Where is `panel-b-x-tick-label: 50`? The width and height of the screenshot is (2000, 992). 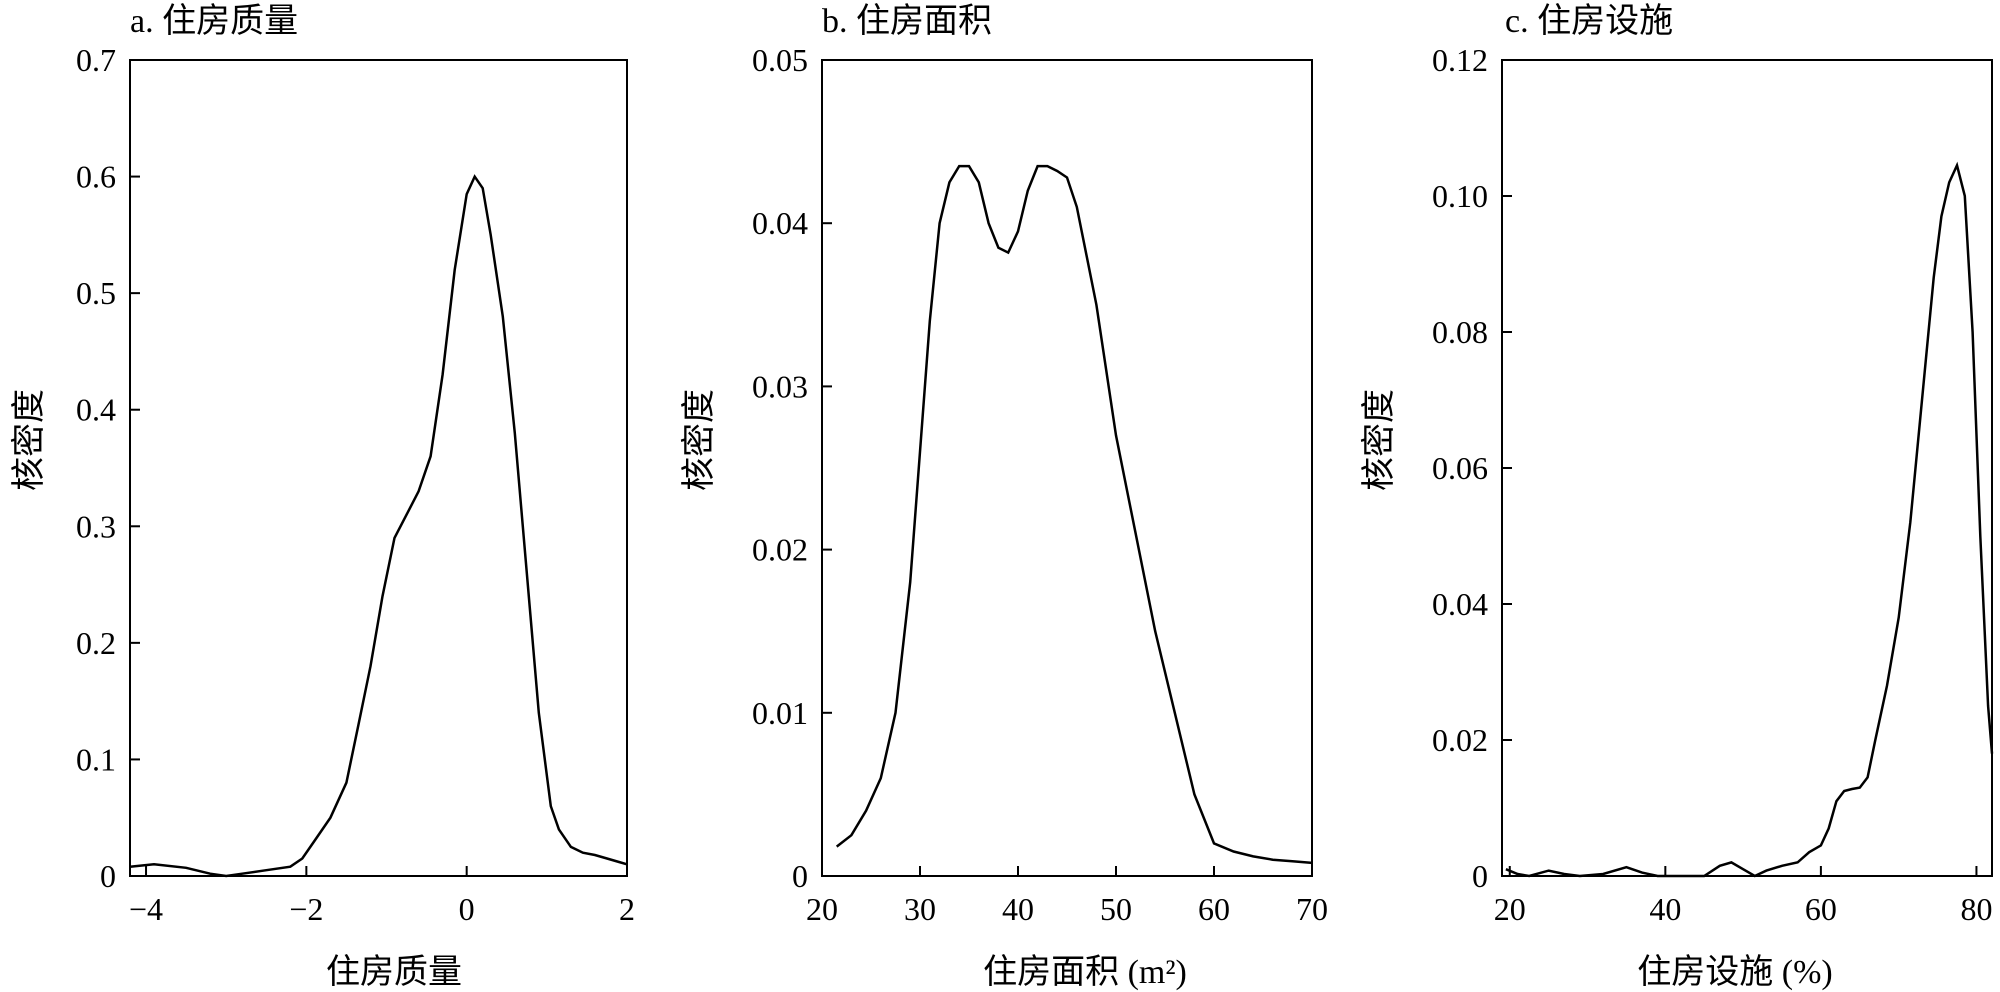
panel-b-x-tick-label: 50 is located at coordinates (1116, 909).